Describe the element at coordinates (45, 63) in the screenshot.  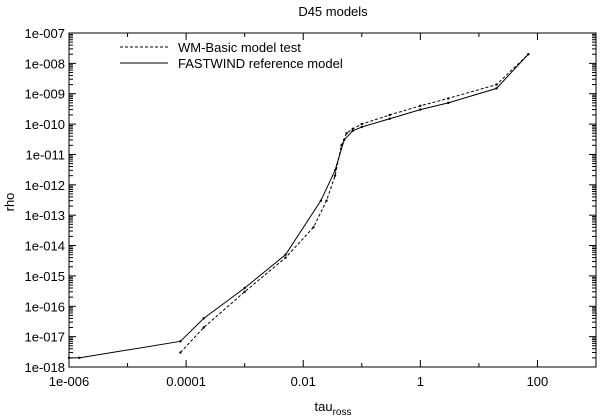
I see `y-tick-label: 1e-008` at that location.